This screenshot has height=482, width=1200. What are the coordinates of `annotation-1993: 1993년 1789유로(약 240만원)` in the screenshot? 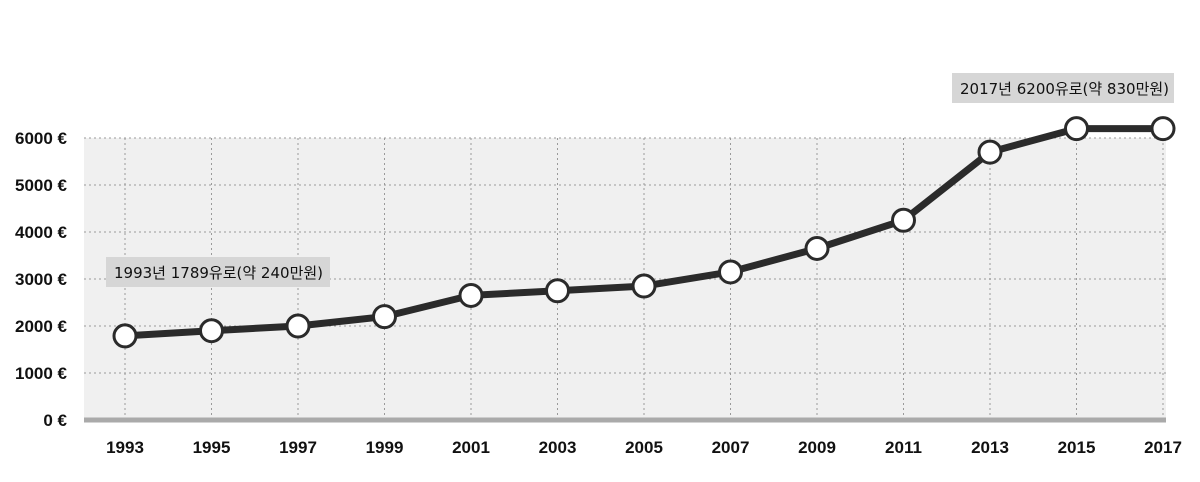 It's located at (218, 272).